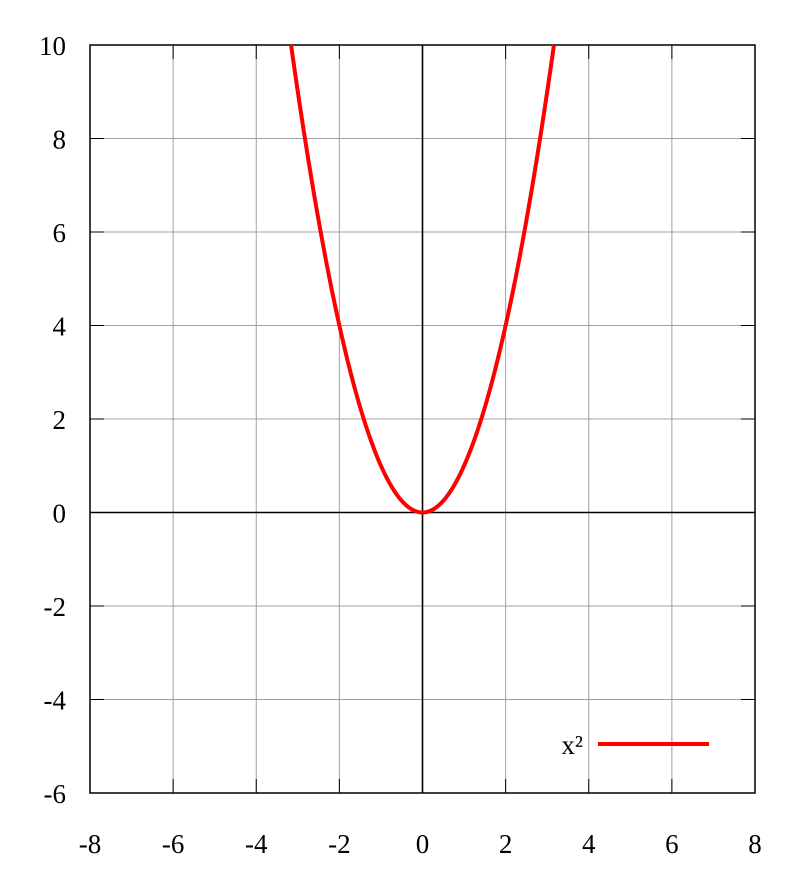 This screenshot has width=800, height=889. I want to click on x-tick-label: 4, so click(589, 844).